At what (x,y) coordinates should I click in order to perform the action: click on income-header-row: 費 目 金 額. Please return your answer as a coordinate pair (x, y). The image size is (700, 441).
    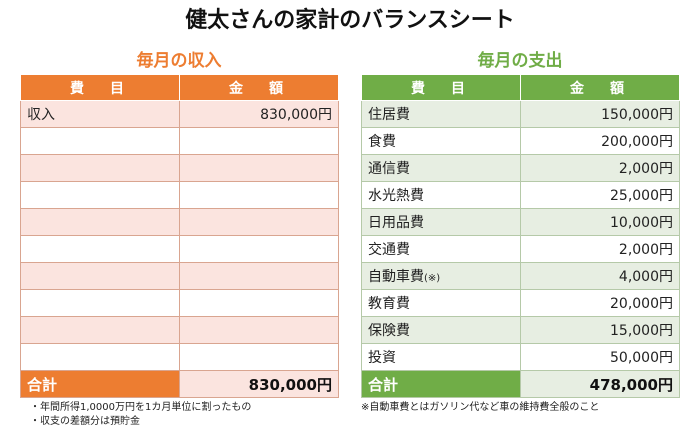
    Looking at the image, I should click on (179, 87).